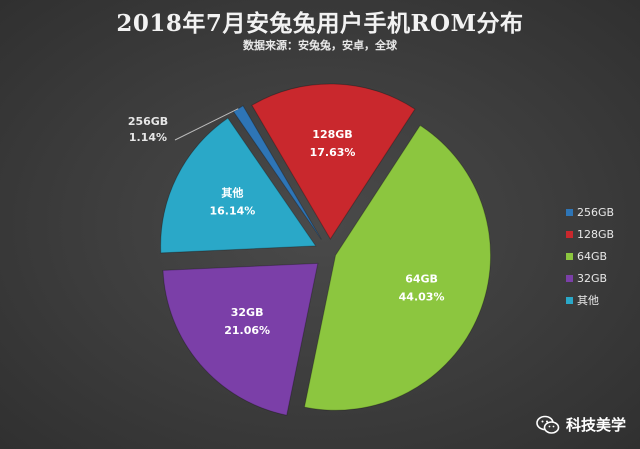  Describe the element at coordinates (247, 312) in the screenshot. I see `slice-name-label-3: 32GB` at that location.